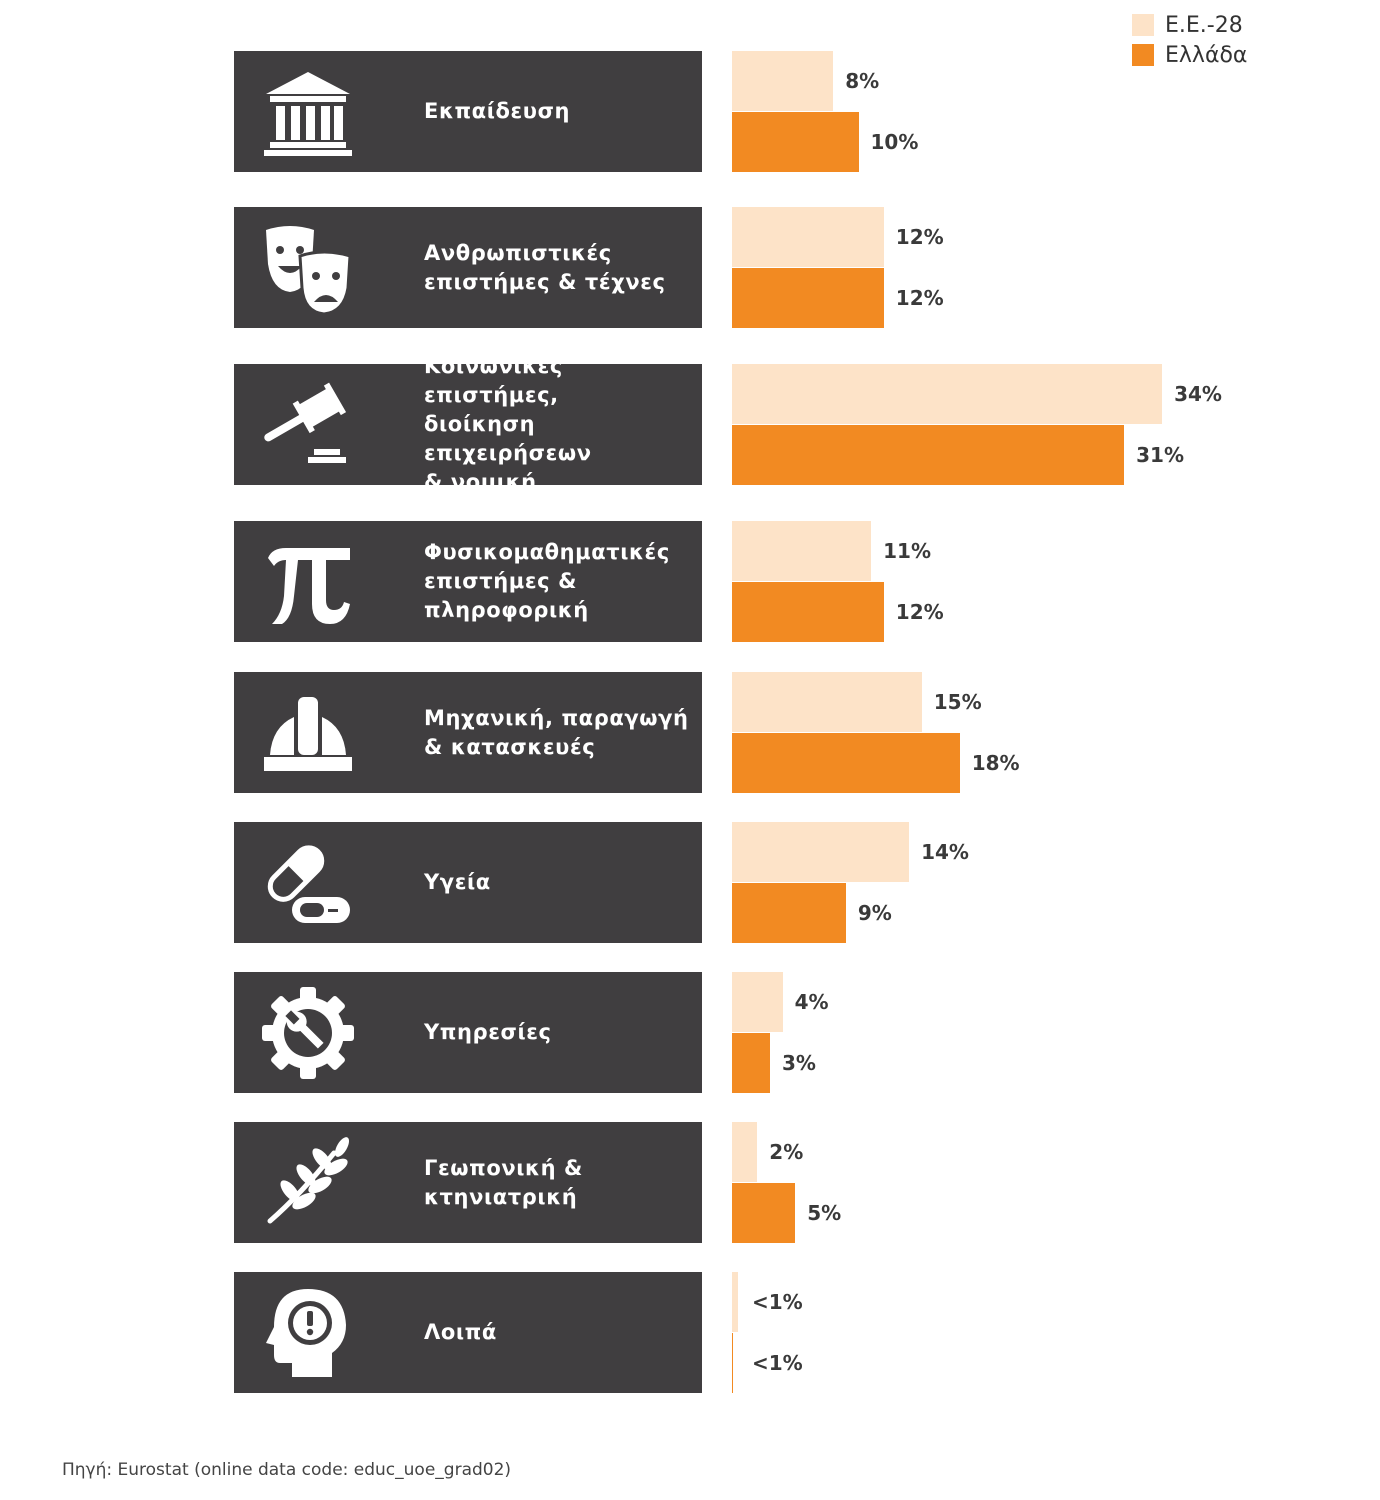 Image resolution: width=1380 pixels, height=1500 pixels. I want to click on chart-row: Λοιπά <1% <1%, so click(690, 1332).